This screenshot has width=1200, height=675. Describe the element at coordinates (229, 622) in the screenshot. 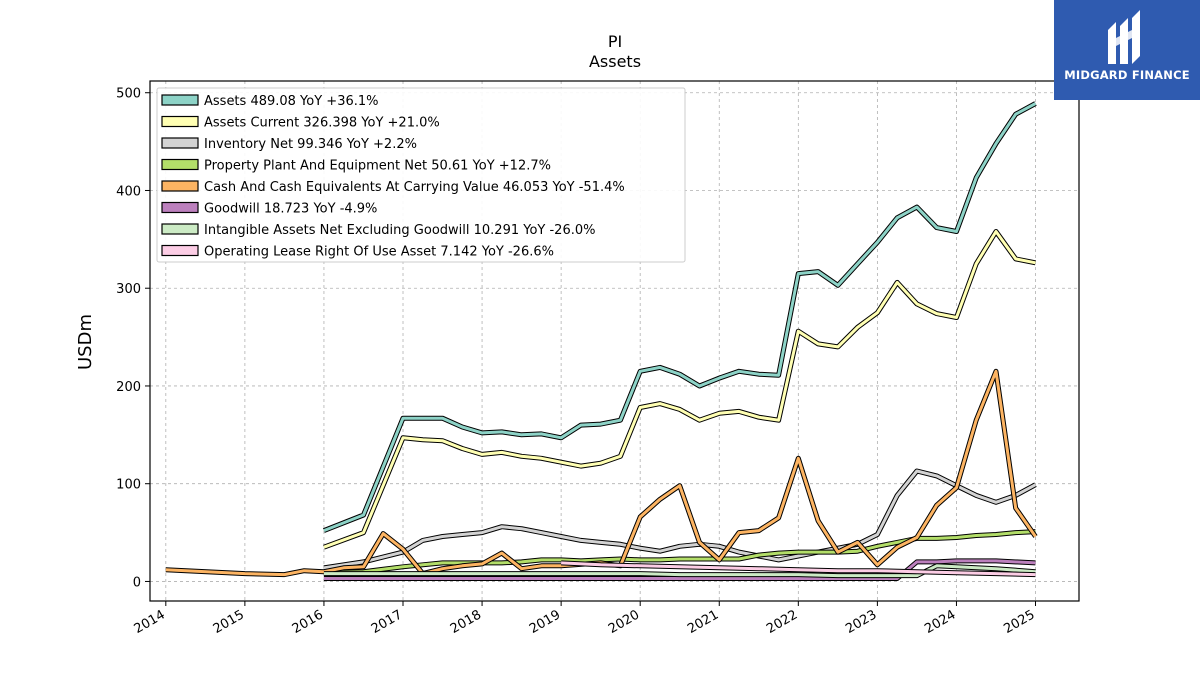

I see `x-tick-label: 2015` at that location.